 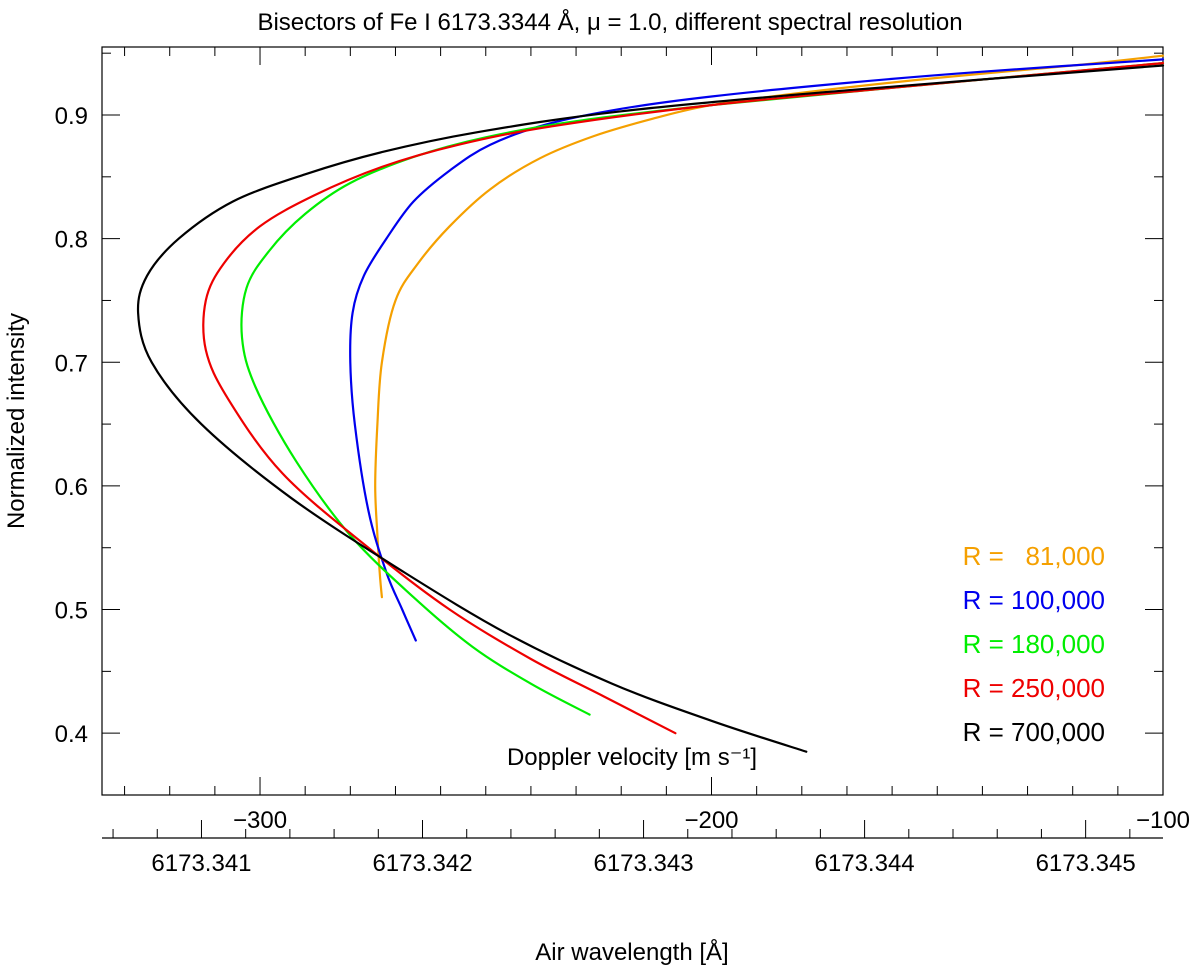 What do you see at coordinates (1034, 600) in the screenshot?
I see `legend-entry: R = 100,000` at bounding box center [1034, 600].